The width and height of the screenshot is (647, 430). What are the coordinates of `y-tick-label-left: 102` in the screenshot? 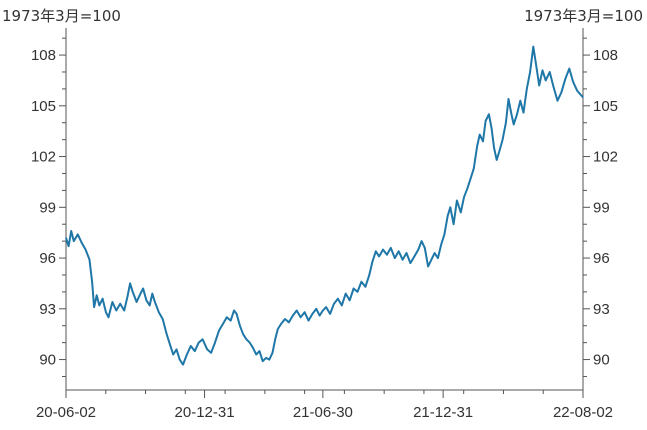 It's located at (43, 157).